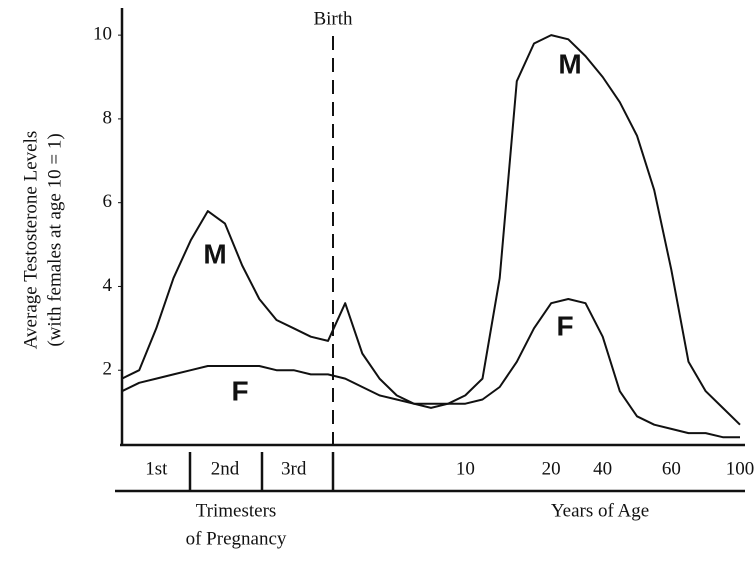 This screenshot has width=755, height=561. I want to click on x-tick-label: 20, so click(551, 468).